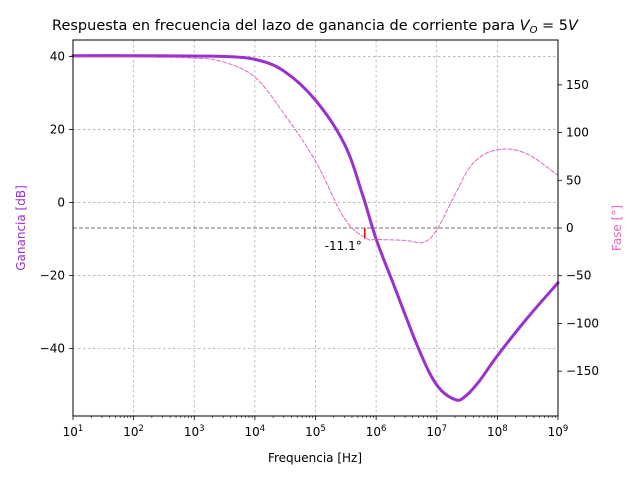  I want to click on x-tick-label: 10⁸, so click(497, 431).